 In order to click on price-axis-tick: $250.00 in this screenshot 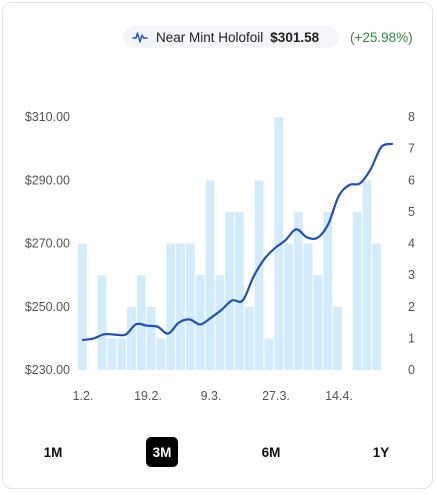, I will do `click(47, 307)`.